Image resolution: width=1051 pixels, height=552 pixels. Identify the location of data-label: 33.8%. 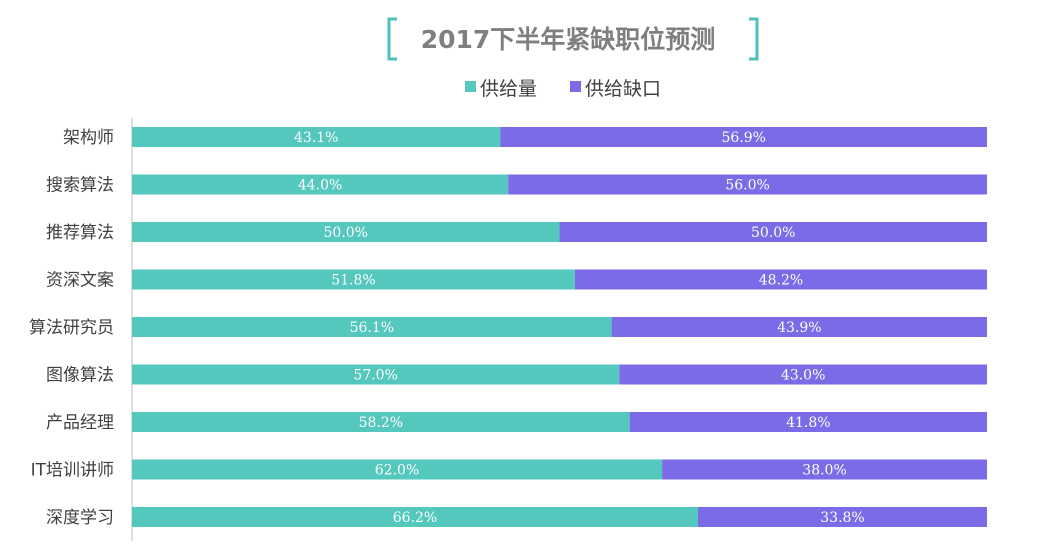
(842, 518).